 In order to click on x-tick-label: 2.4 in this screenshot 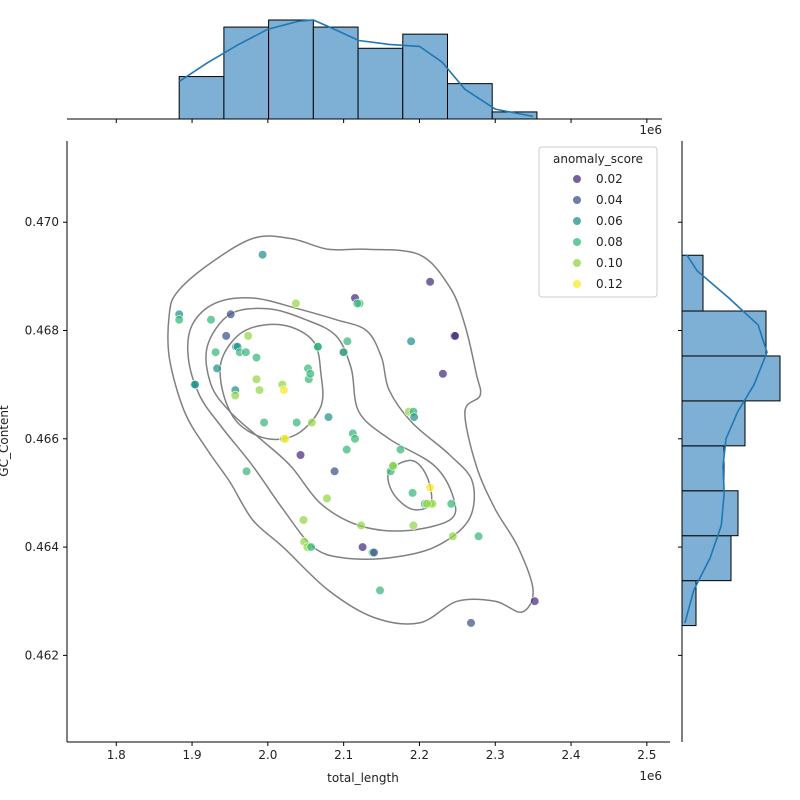, I will do `click(570, 755)`.